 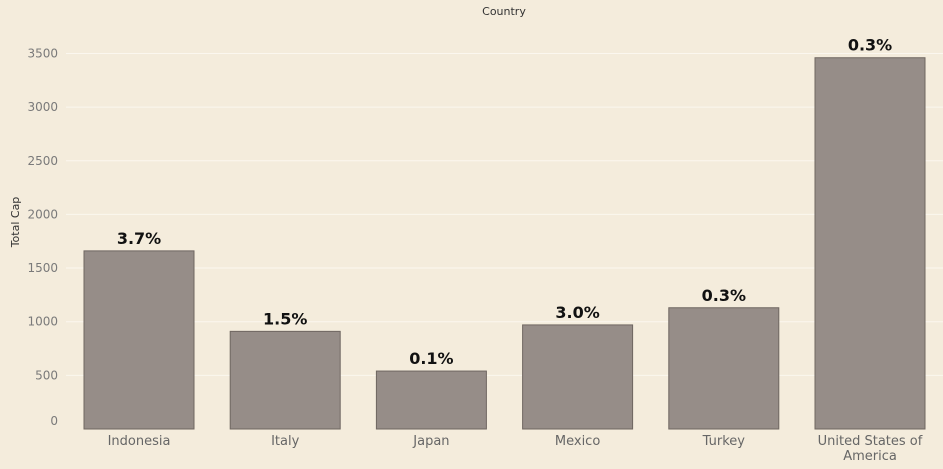 What do you see at coordinates (285, 380) in the screenshot?
I see `bar-italy` at bounding box center [285, 380].